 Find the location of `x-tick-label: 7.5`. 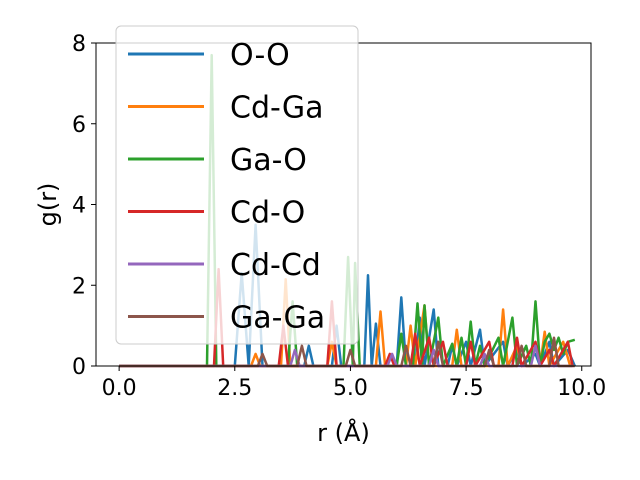

x-tick-label: 7.5 is located at coordinates (466, 388).